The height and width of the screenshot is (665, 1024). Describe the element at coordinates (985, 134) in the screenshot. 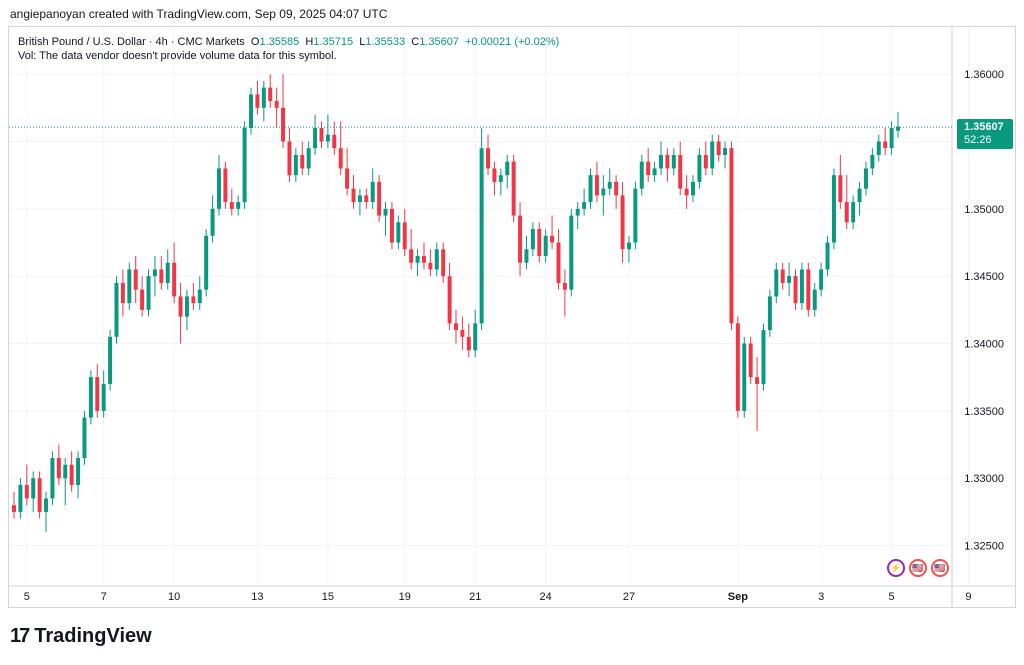

I see `last-price-badge: 1.35607 52:26` at that location.